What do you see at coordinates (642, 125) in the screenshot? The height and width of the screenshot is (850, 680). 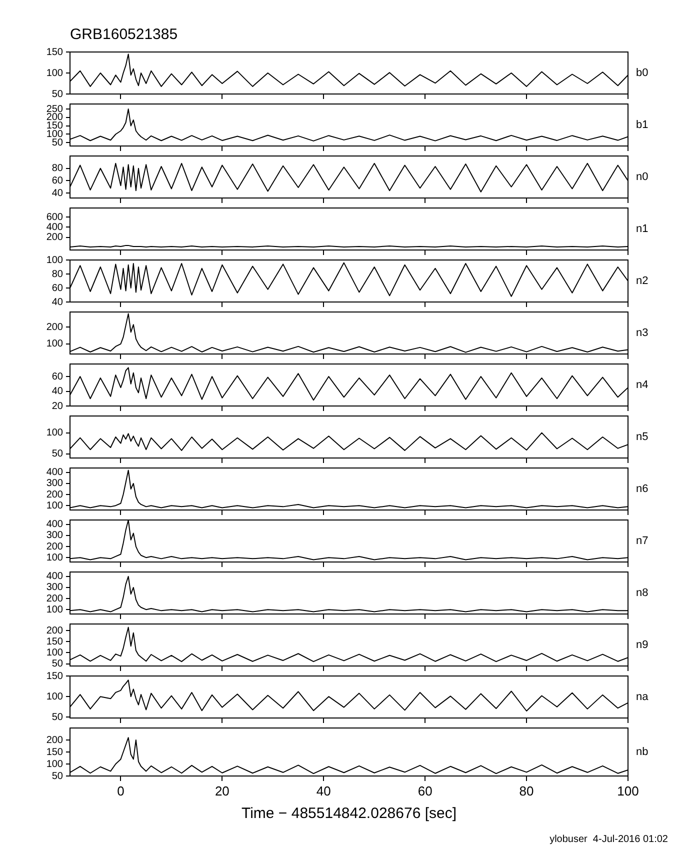 I see `series-label: b1` at bounding box center [642, 125].